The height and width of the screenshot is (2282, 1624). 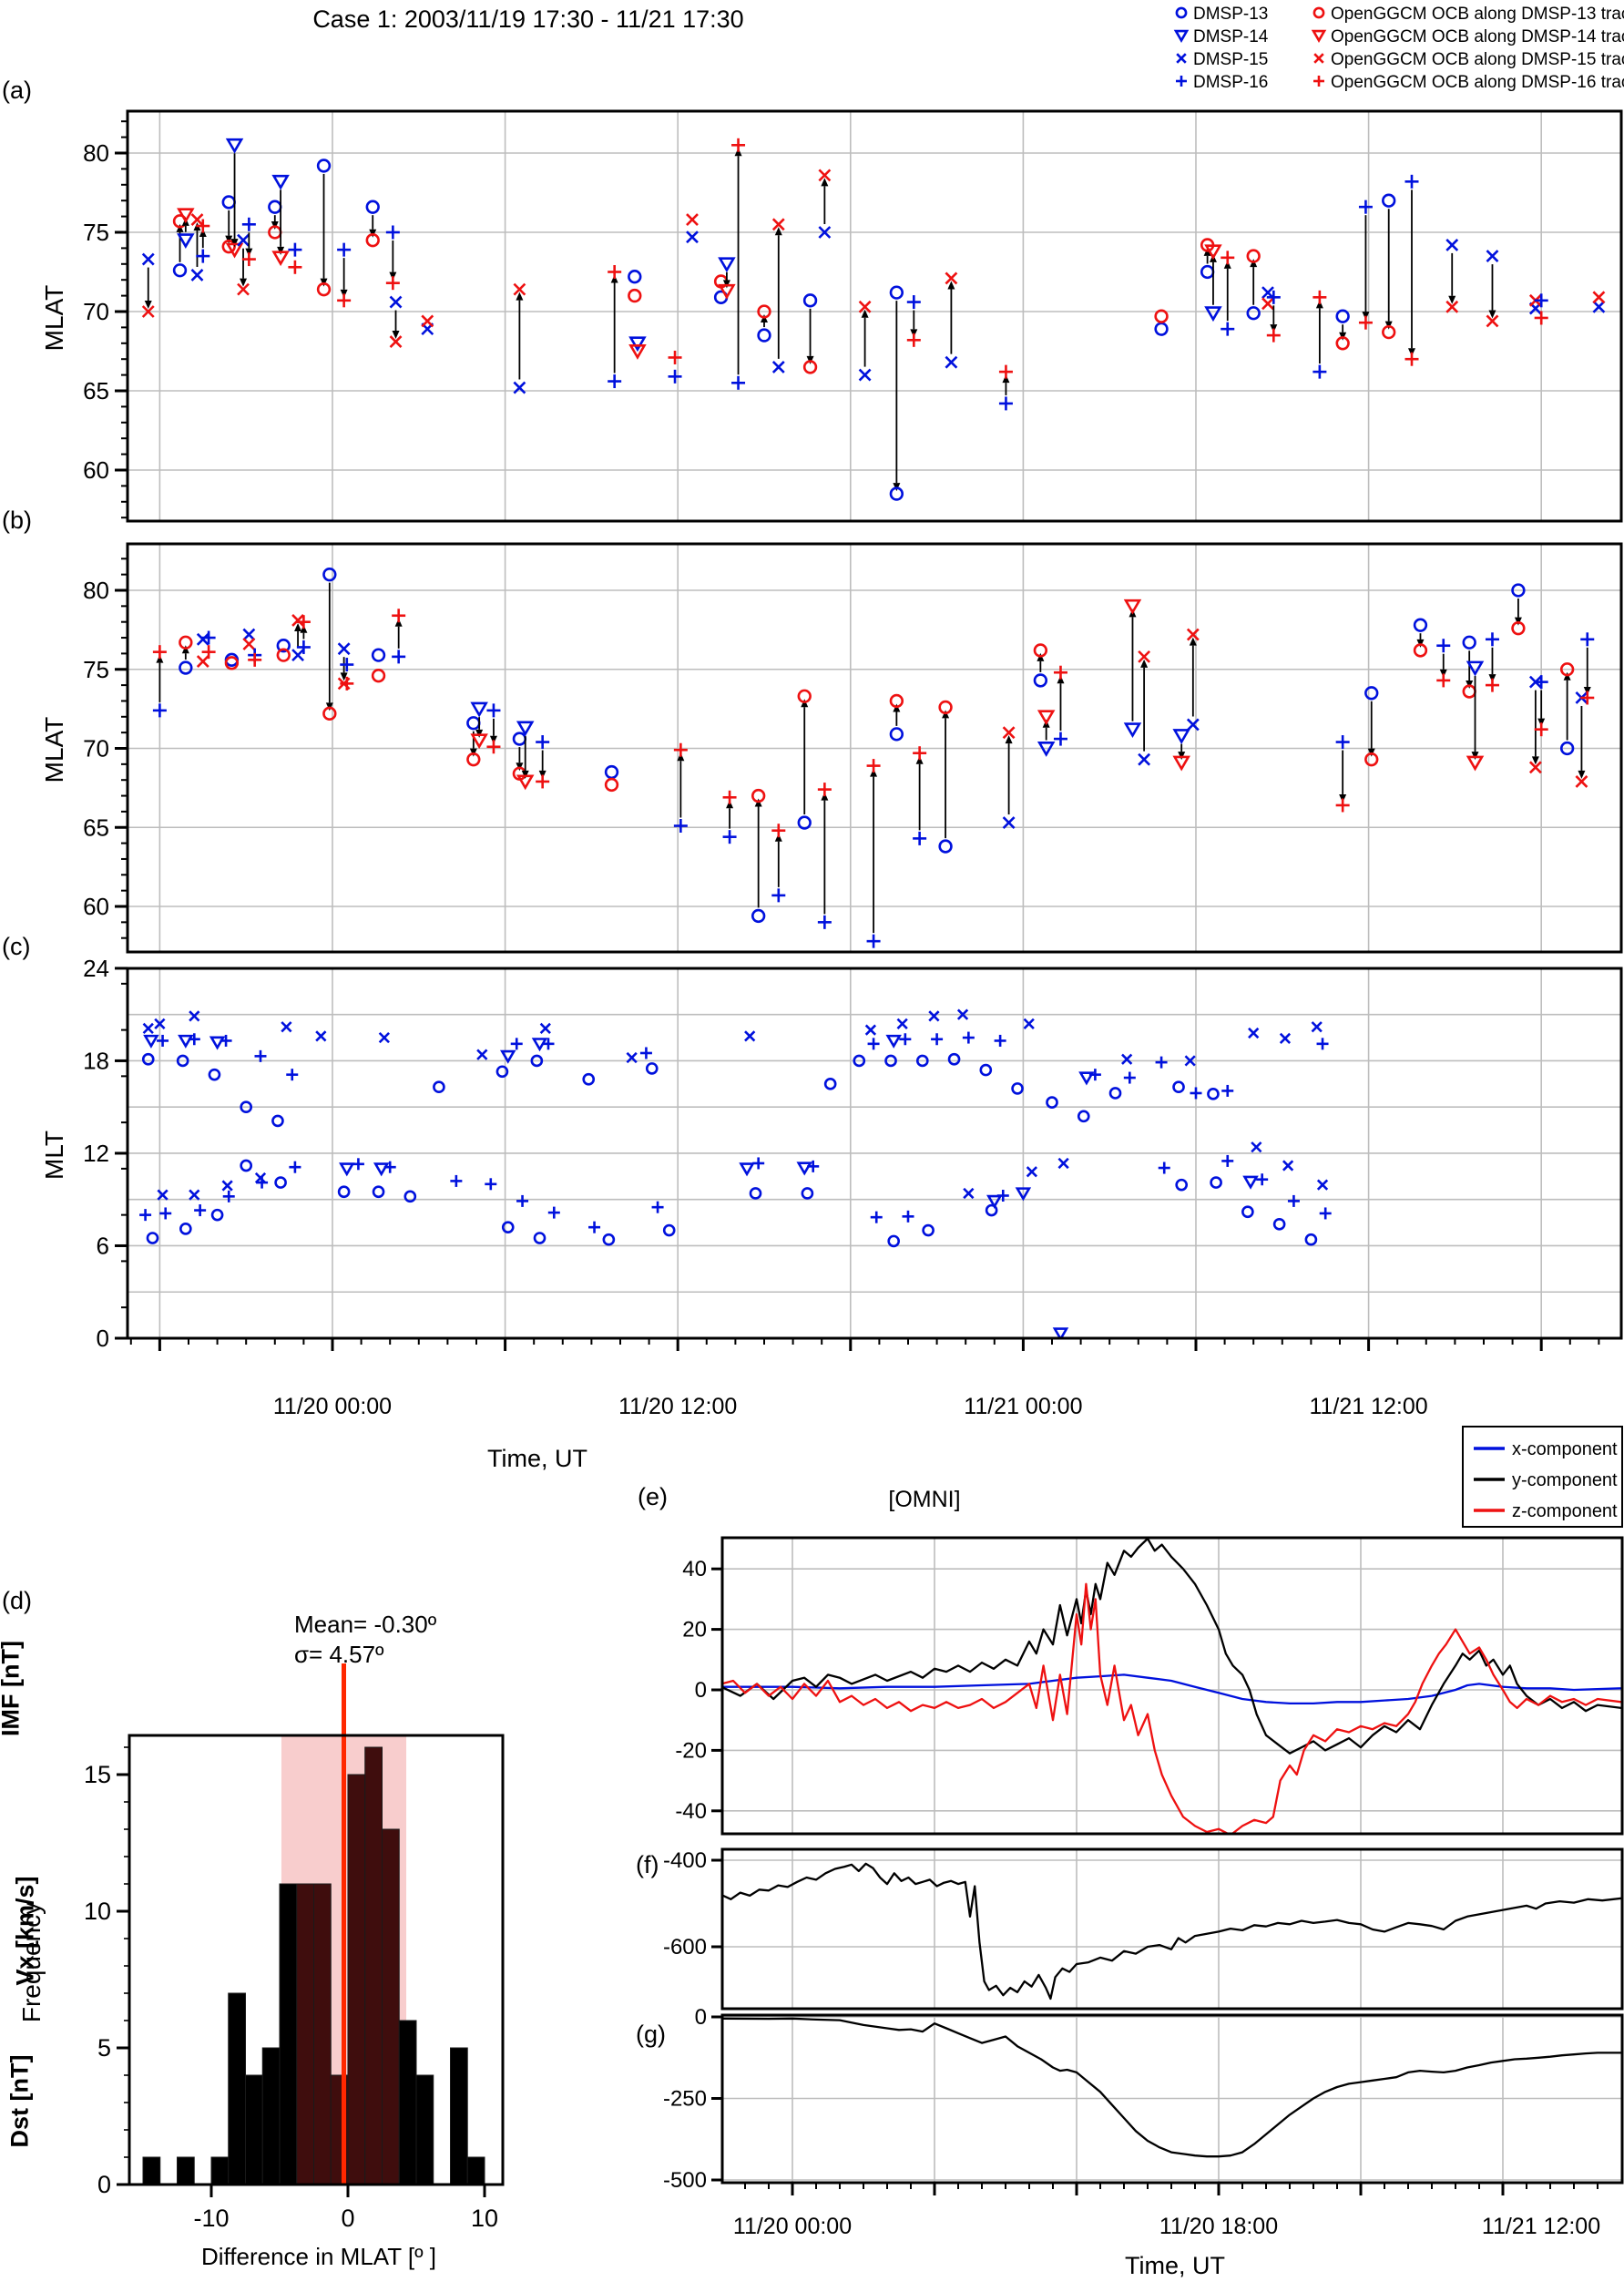 I want to click on tick-label: 11/20 18:00, so click(x=1218, y=2226).